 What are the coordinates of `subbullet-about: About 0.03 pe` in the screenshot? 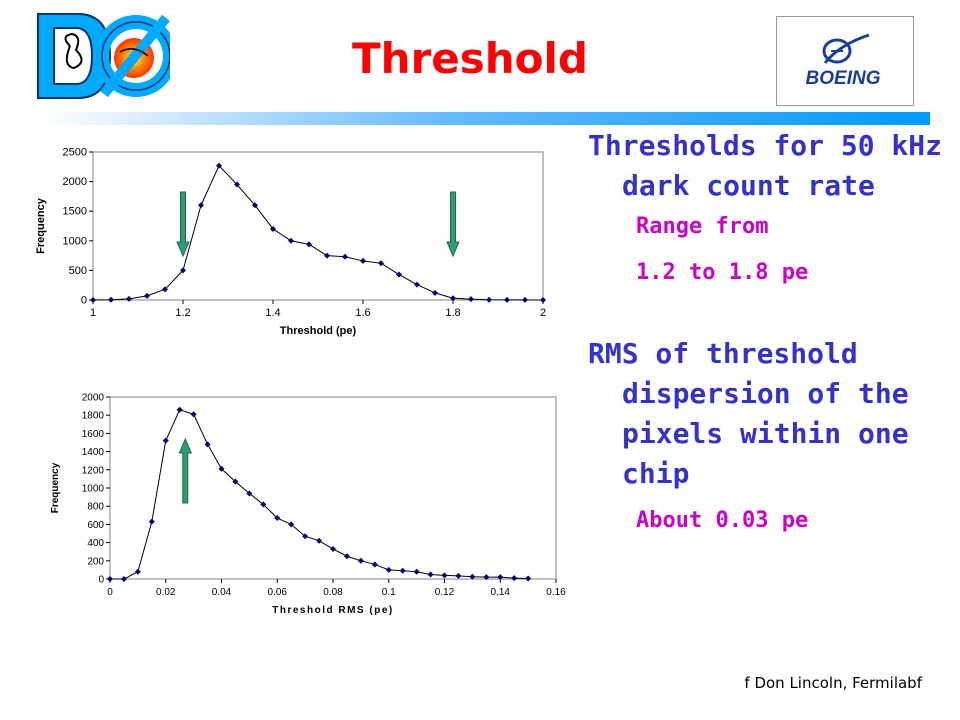 It's located at (722, 520).